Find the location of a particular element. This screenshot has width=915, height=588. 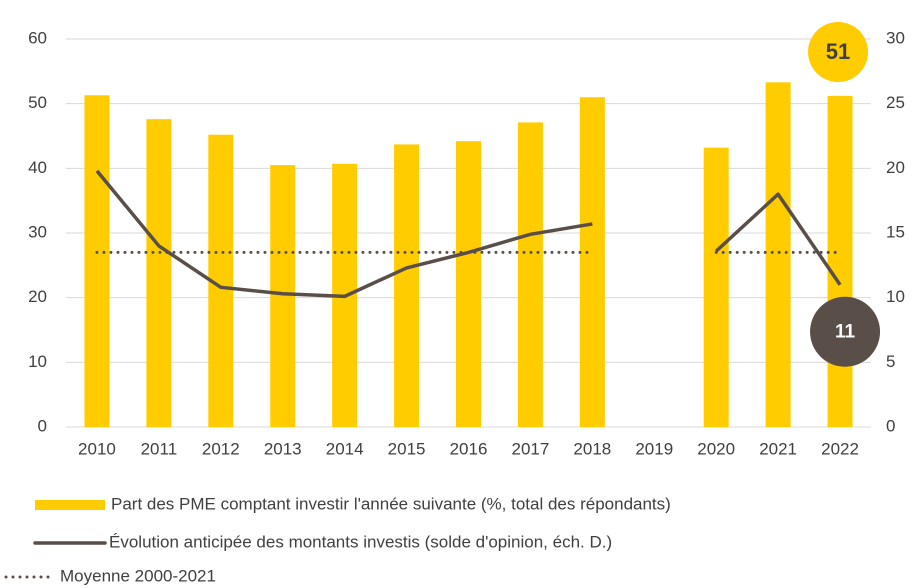

y2-tick-label: 10 is located at coordinates (895, 296).